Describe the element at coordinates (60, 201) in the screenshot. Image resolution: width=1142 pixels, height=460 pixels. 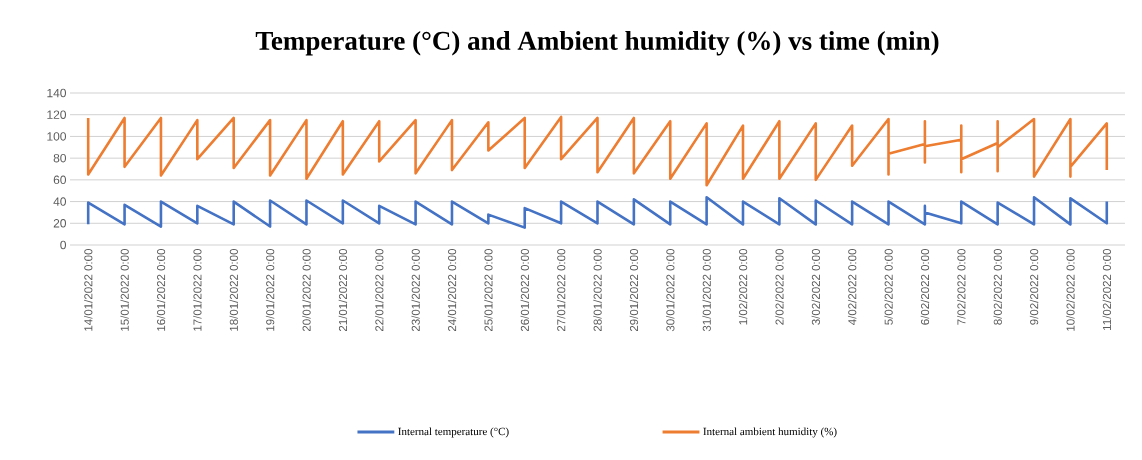
I see `y-tick-label: 40` at that location.